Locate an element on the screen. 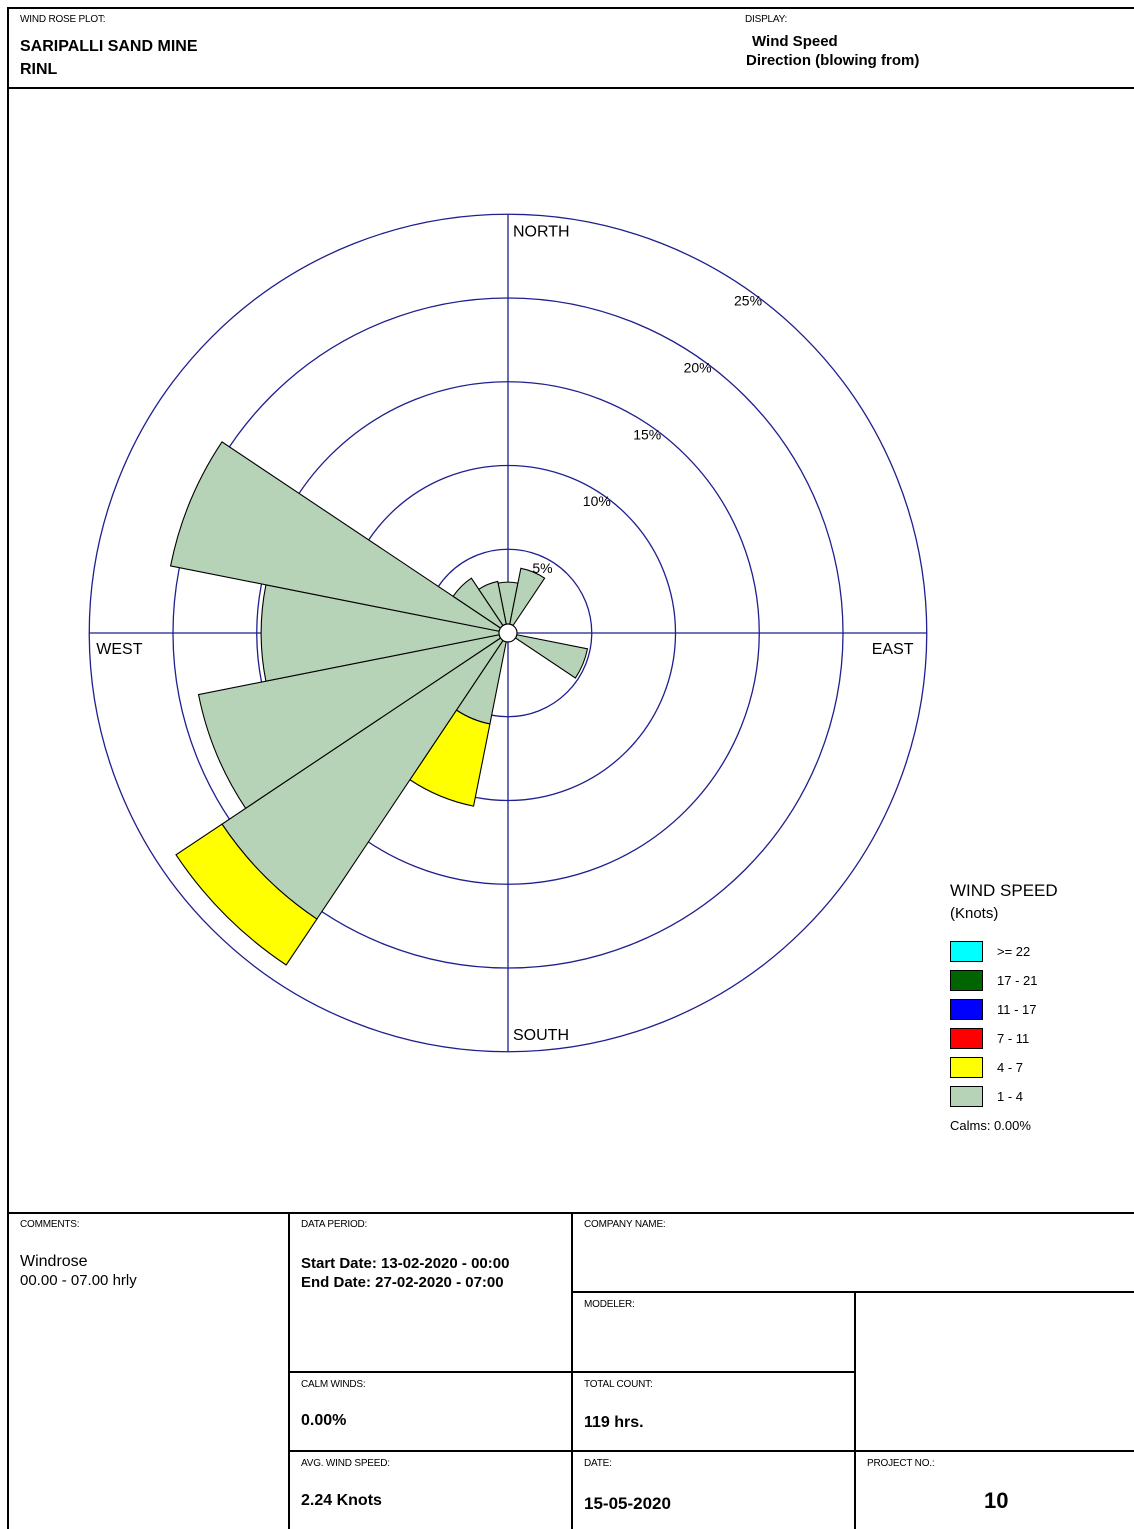 The width and height of the screenshot is (1134, 1529). project-caption: PROJECT NO.: is located at coordinates (901, 1463).